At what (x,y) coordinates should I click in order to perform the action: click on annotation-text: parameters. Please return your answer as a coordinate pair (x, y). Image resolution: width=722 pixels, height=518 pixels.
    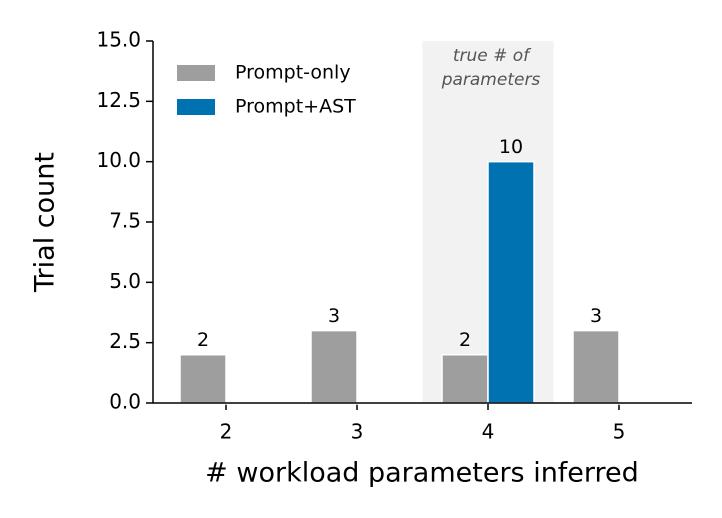
    Looking at the image, I should click on (491, 80).